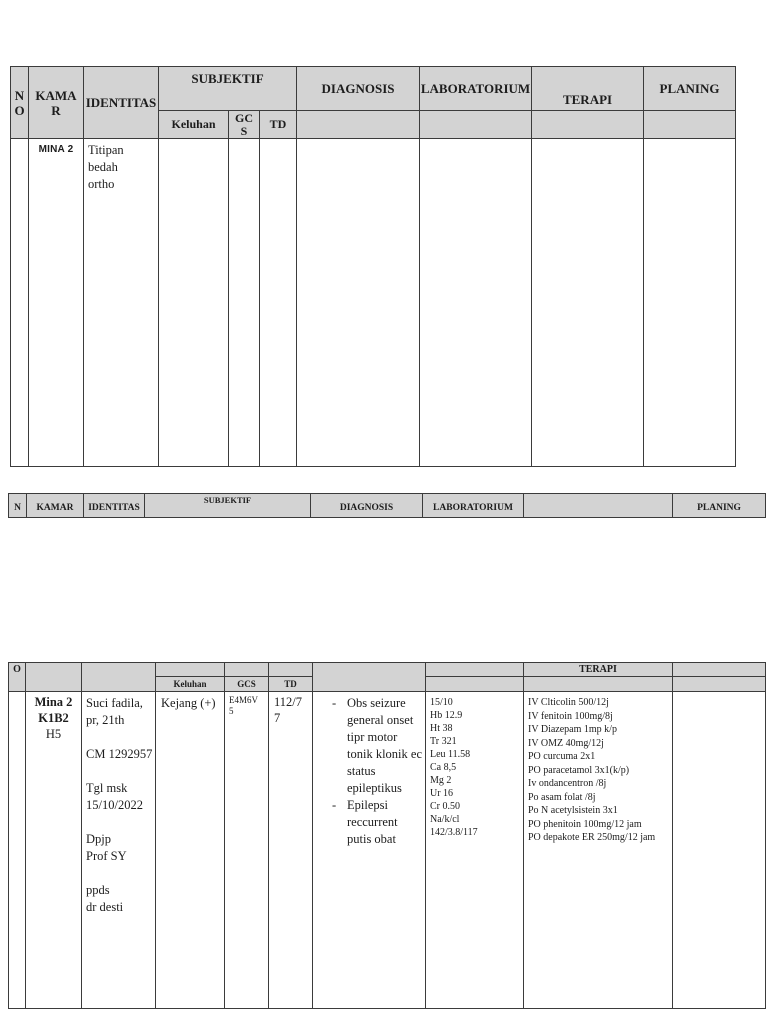 The height and width of the screenshot is (1024, 768). I want to click on diagnosis-text: Epilepsi reccurrent putis obat, so click(372, 822).